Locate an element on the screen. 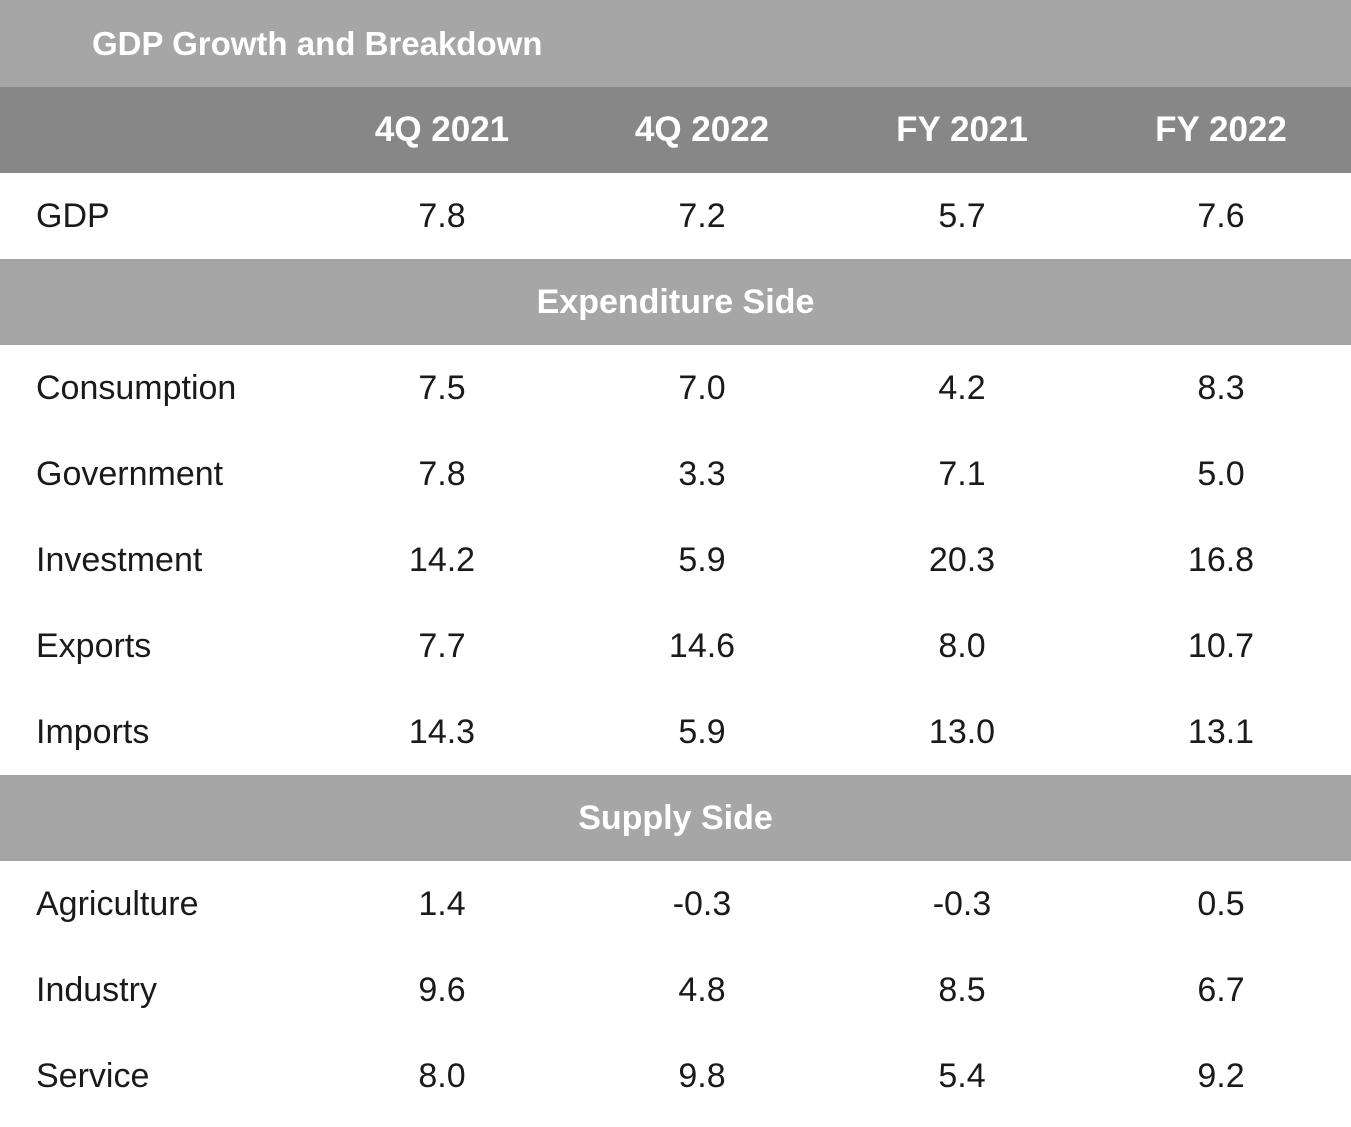  table-row: Exports 7.7 14.6 8.0 10.7 is located at coordinates (675, 646).